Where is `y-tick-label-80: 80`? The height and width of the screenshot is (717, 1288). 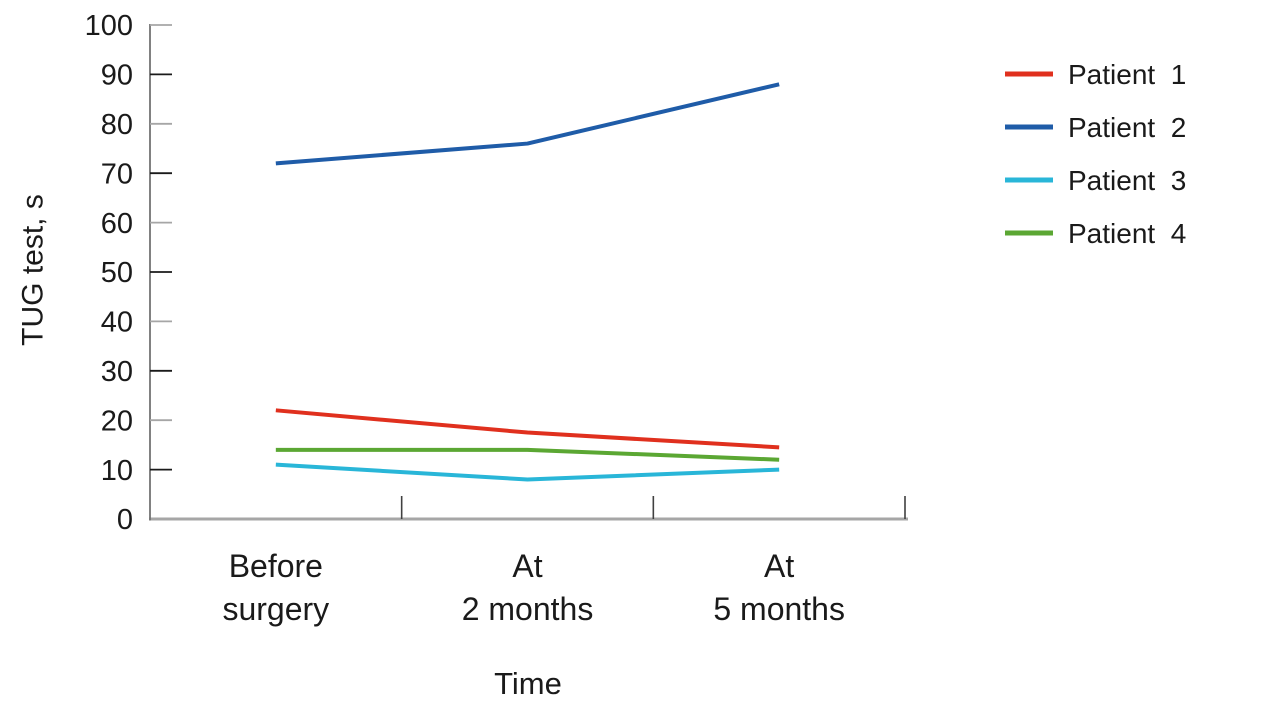
y-tick-label-80: 80 is located at coordinates (117, 125).